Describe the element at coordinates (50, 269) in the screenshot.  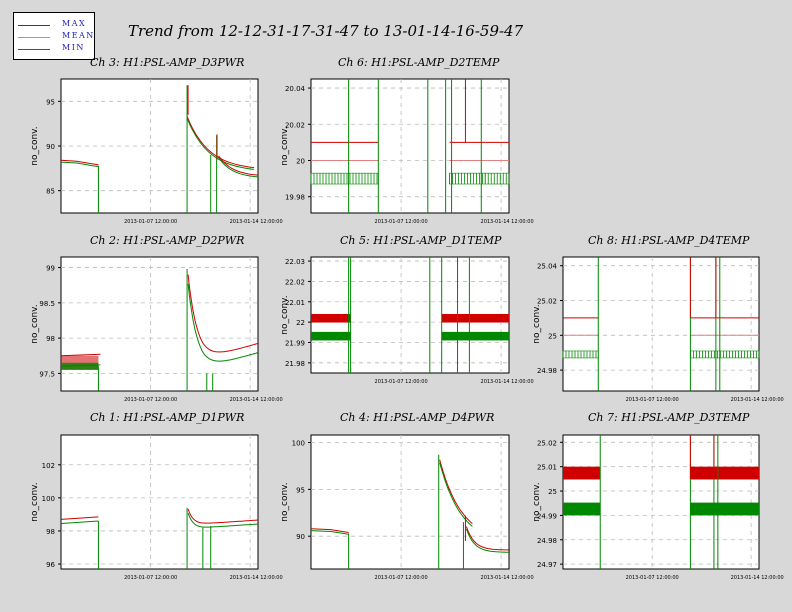
I see `y-tick-label: 99` at that location.